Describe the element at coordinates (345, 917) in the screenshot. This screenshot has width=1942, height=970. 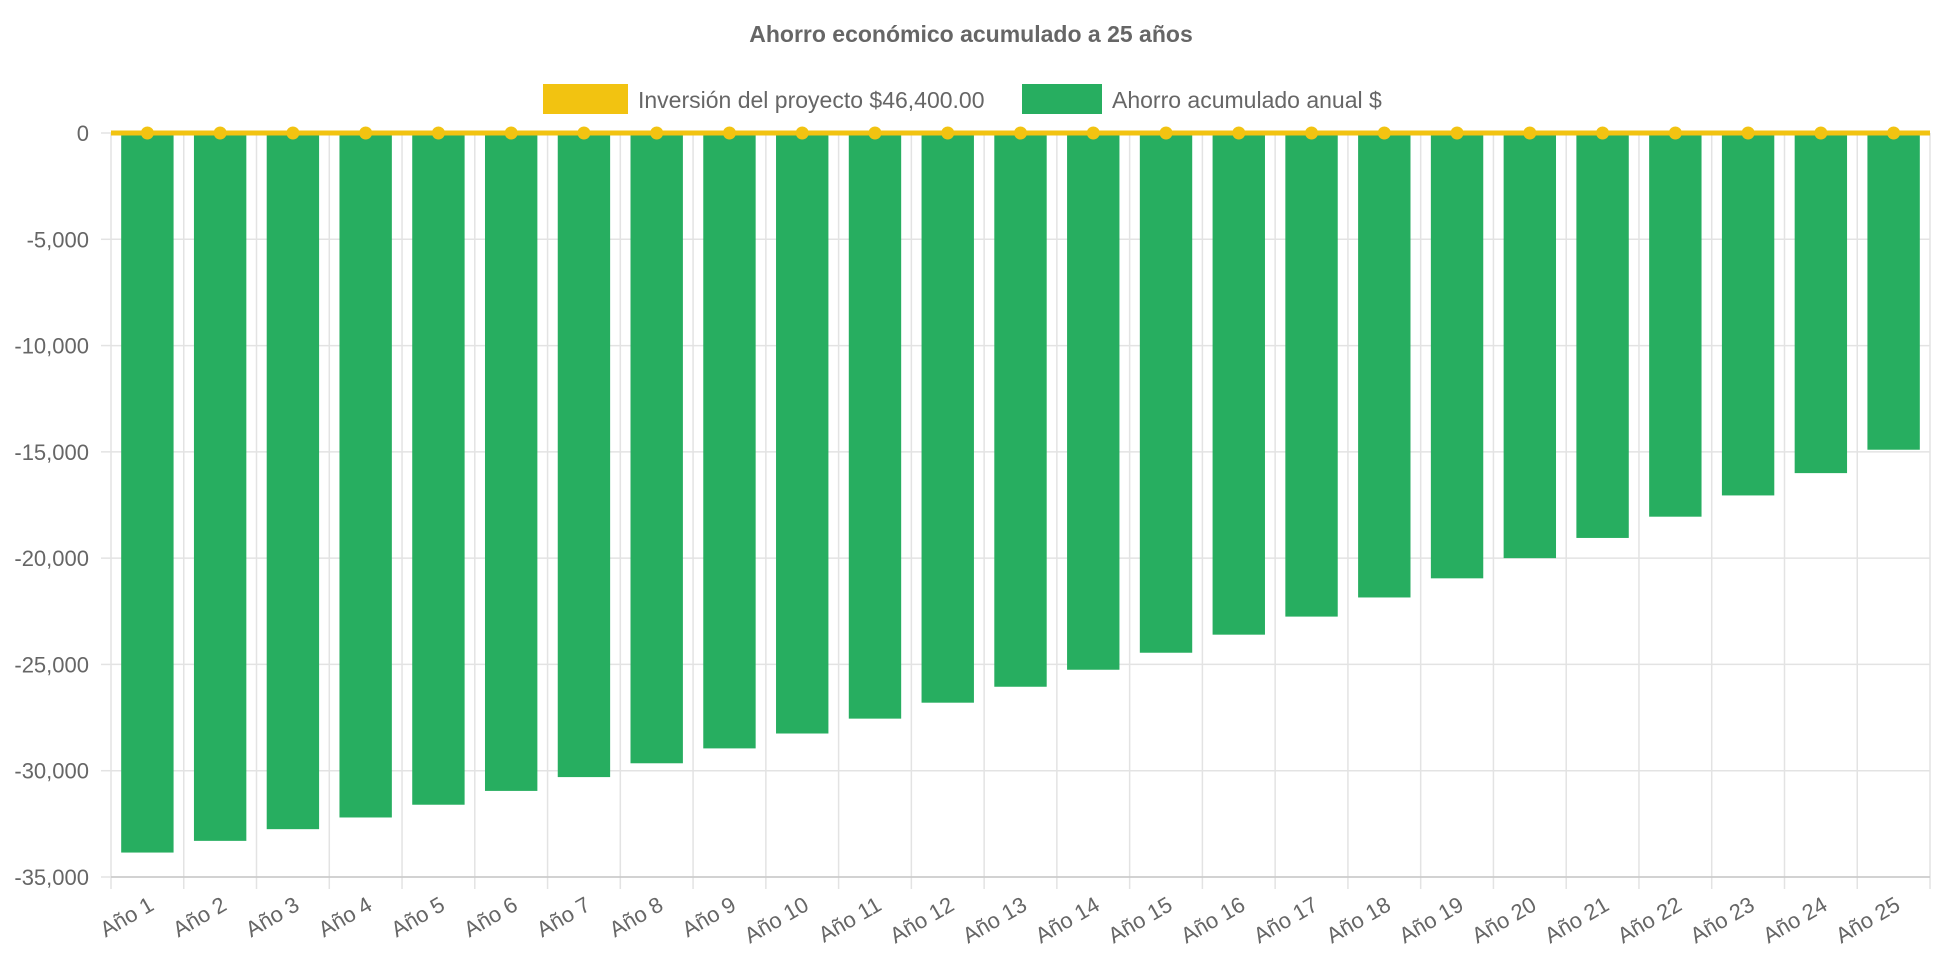
I see `x-tick-label: Año 4` at that location.